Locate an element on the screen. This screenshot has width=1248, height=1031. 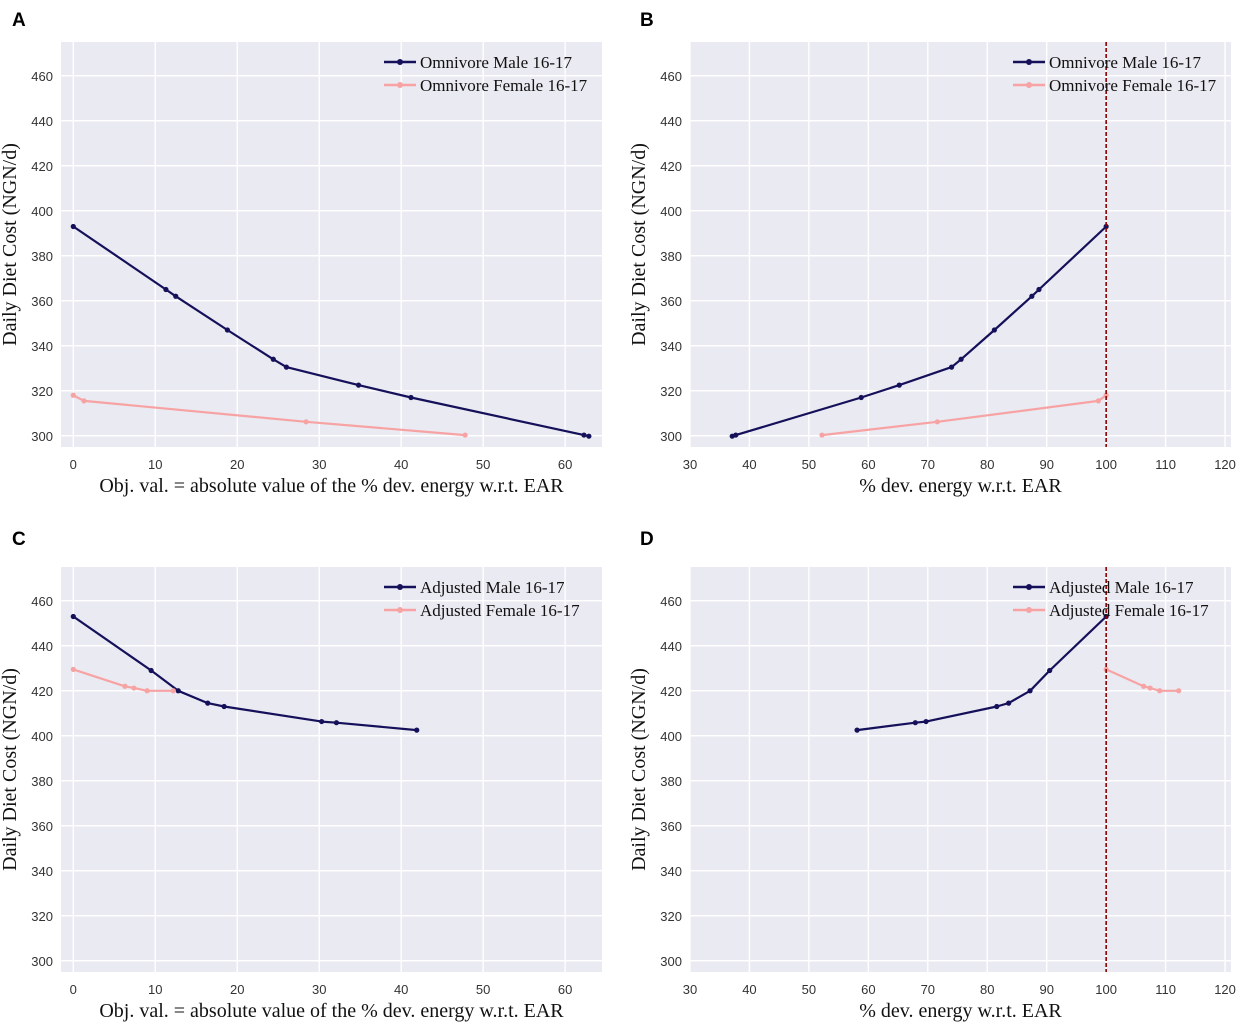
panel-letter: C is located at coordinates (19, 539).